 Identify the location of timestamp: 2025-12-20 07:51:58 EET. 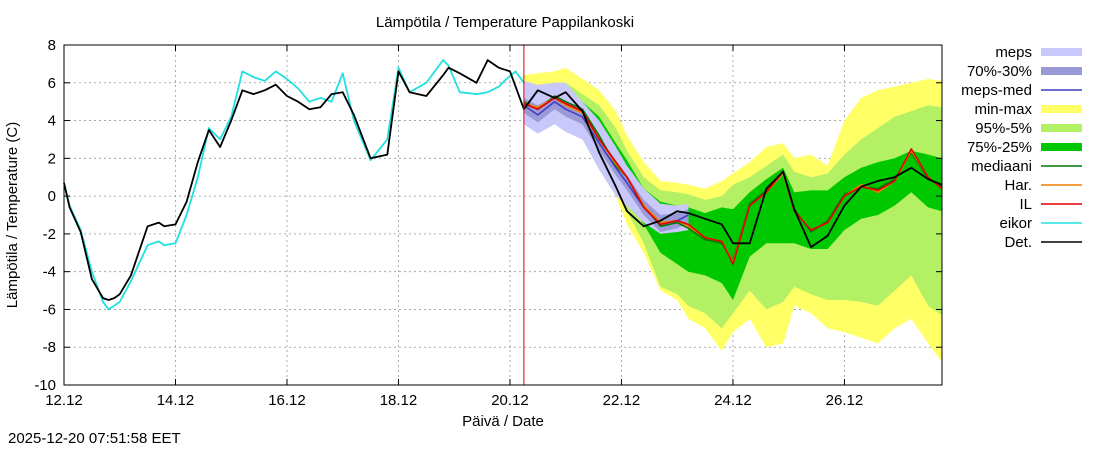
(94, 438).